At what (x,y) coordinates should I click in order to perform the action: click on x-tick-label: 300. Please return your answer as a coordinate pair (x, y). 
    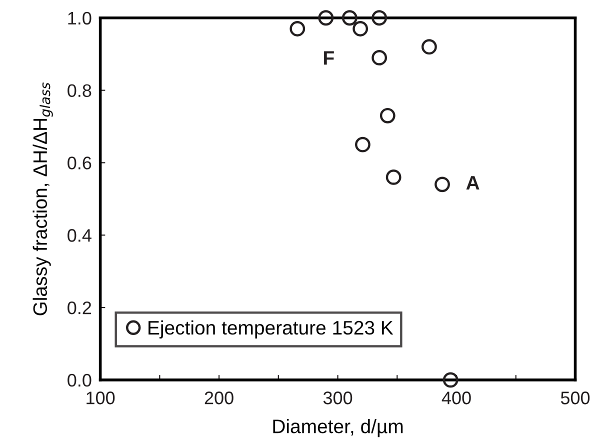
    Looking at the image, I should click on (337, 398).